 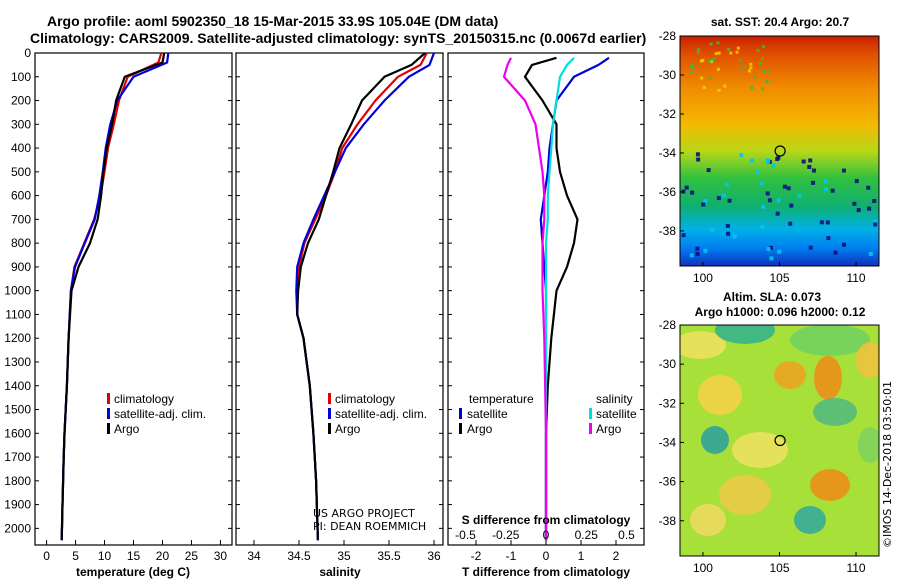 I want to click on legend-swatch-s-argo, so click(x=590, y=428).